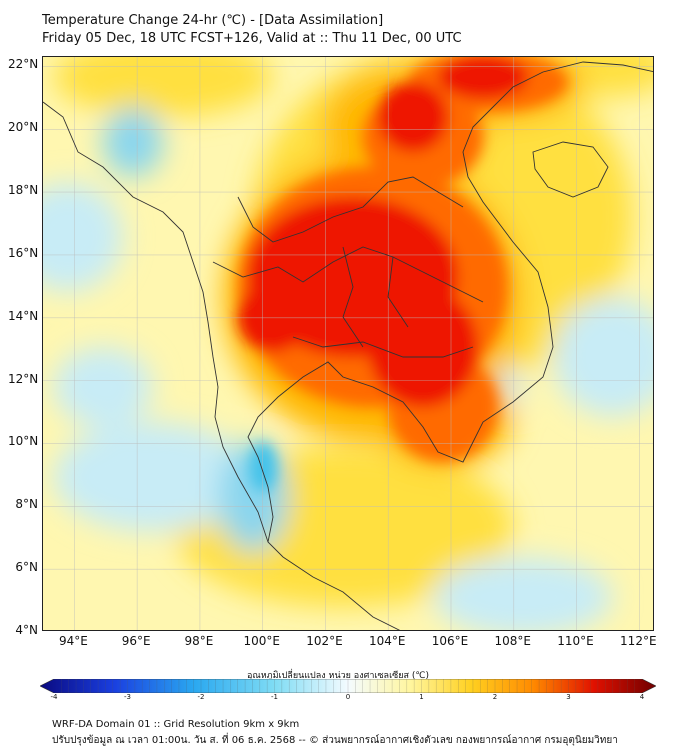 This screenshot has height=756, width=676. Describe the element at coordinates (642, 697) in the screenshot. I see `colorbar-tick-label: 4` at that location.